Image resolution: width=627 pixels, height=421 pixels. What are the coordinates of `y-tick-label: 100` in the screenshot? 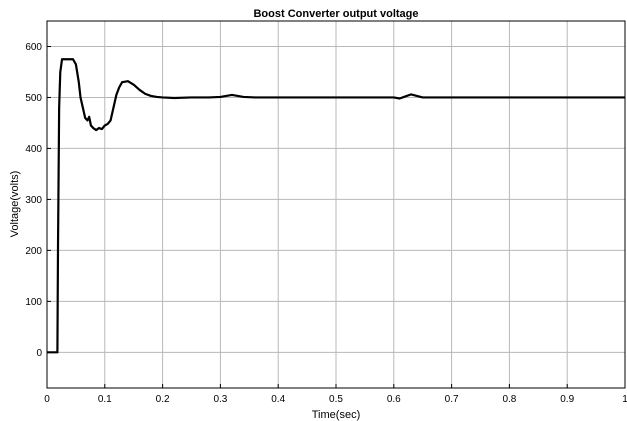 It's located at (33, 302).